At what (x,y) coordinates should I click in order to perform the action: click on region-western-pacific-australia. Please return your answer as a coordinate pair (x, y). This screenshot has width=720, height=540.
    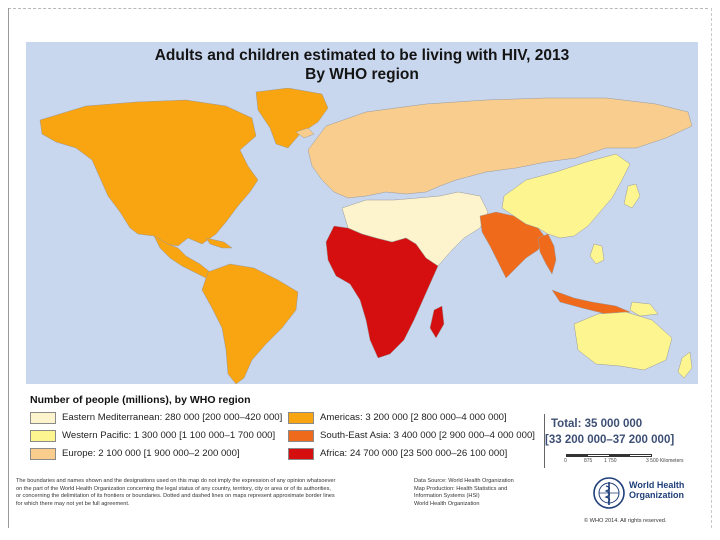
    Looking at the image, I should click on (623, 341).